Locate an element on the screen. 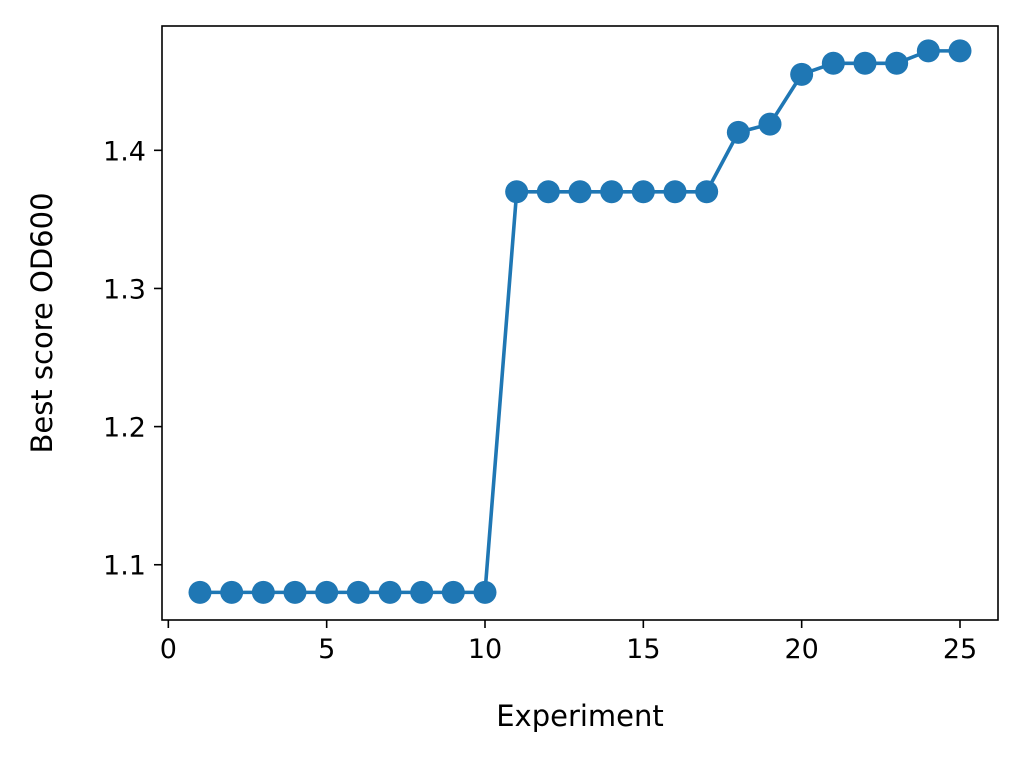 This screenshot has width=1024, height=761. y-tick-label: 1.4 is located at coordinates (124, 151).